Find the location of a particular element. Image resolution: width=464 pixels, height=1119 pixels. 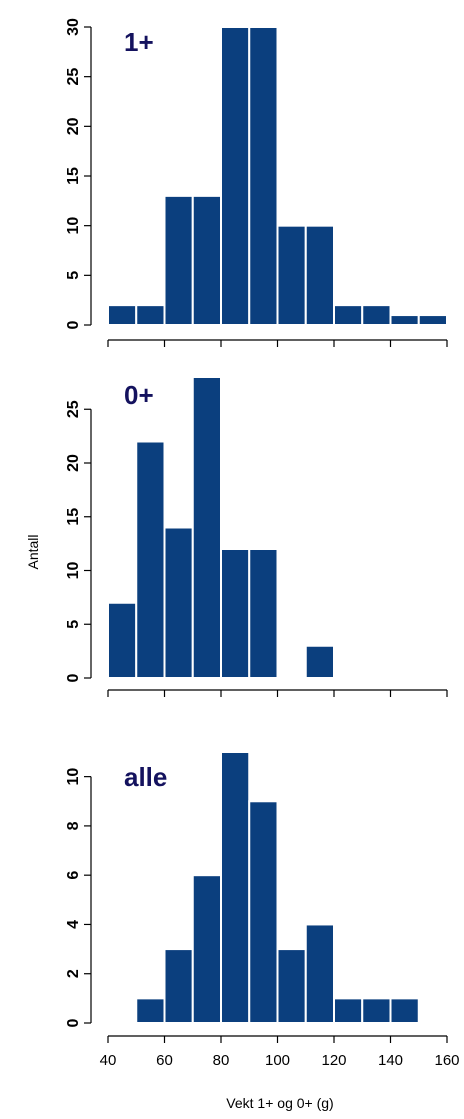

x-tick-label: 140 is located at coordinates (390, 1060).